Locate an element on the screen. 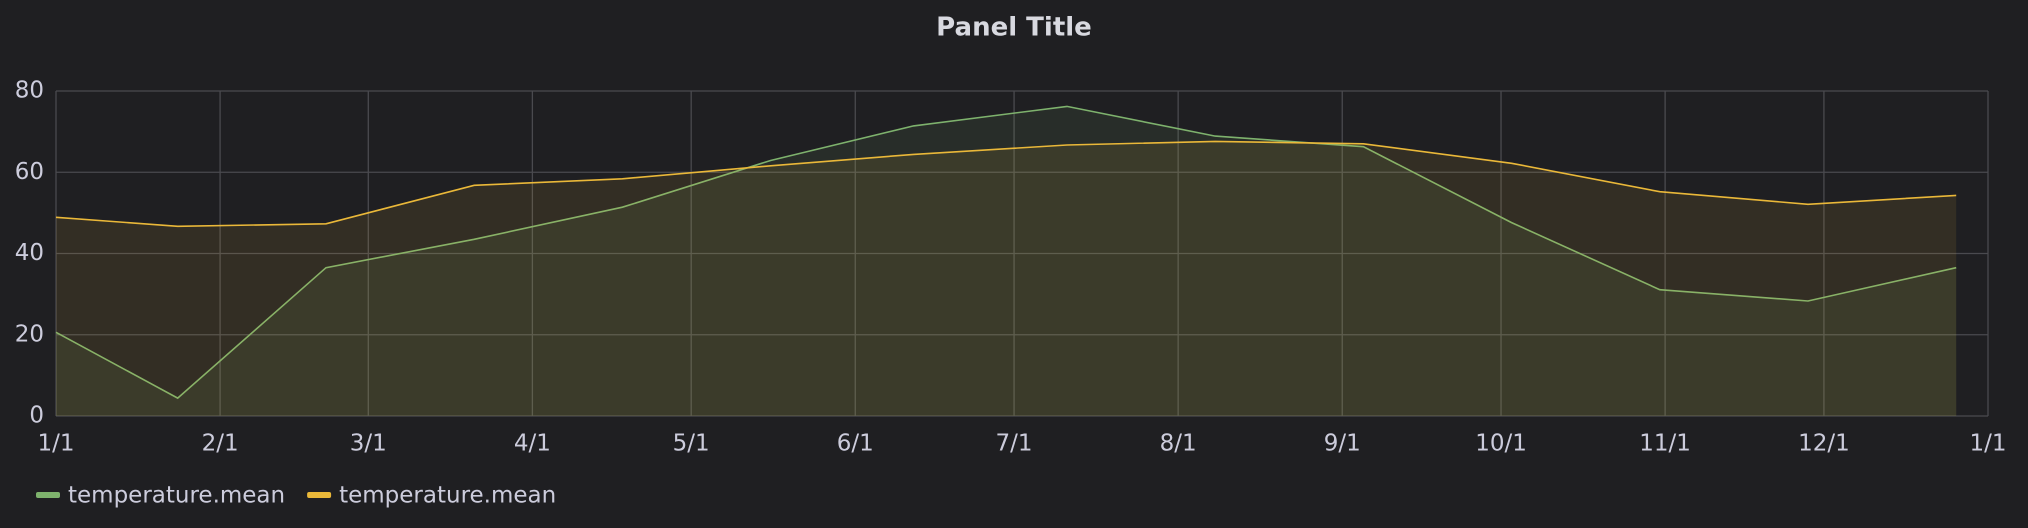  x-tick-label: 3/1 is located at coordinates (368, 444).